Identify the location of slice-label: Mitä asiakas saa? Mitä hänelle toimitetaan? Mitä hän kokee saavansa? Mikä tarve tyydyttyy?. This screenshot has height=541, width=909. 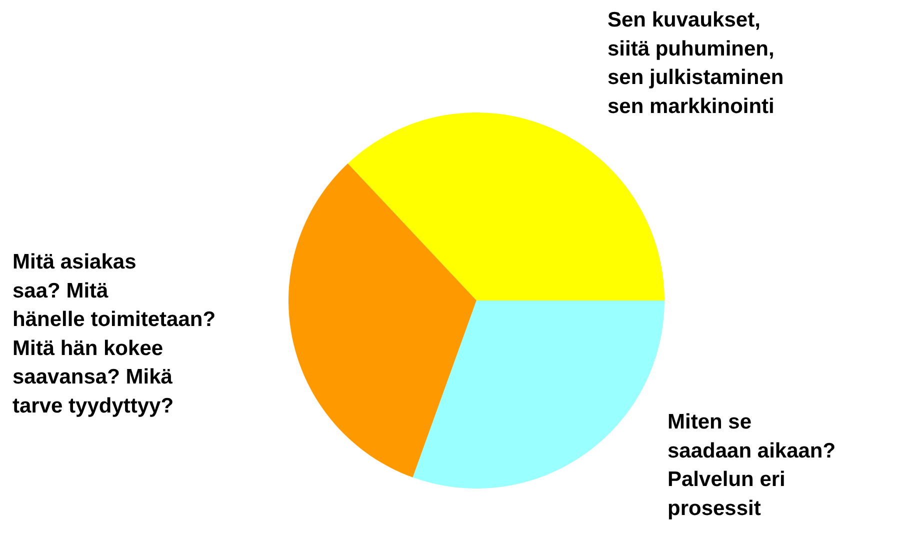
(114, 334).